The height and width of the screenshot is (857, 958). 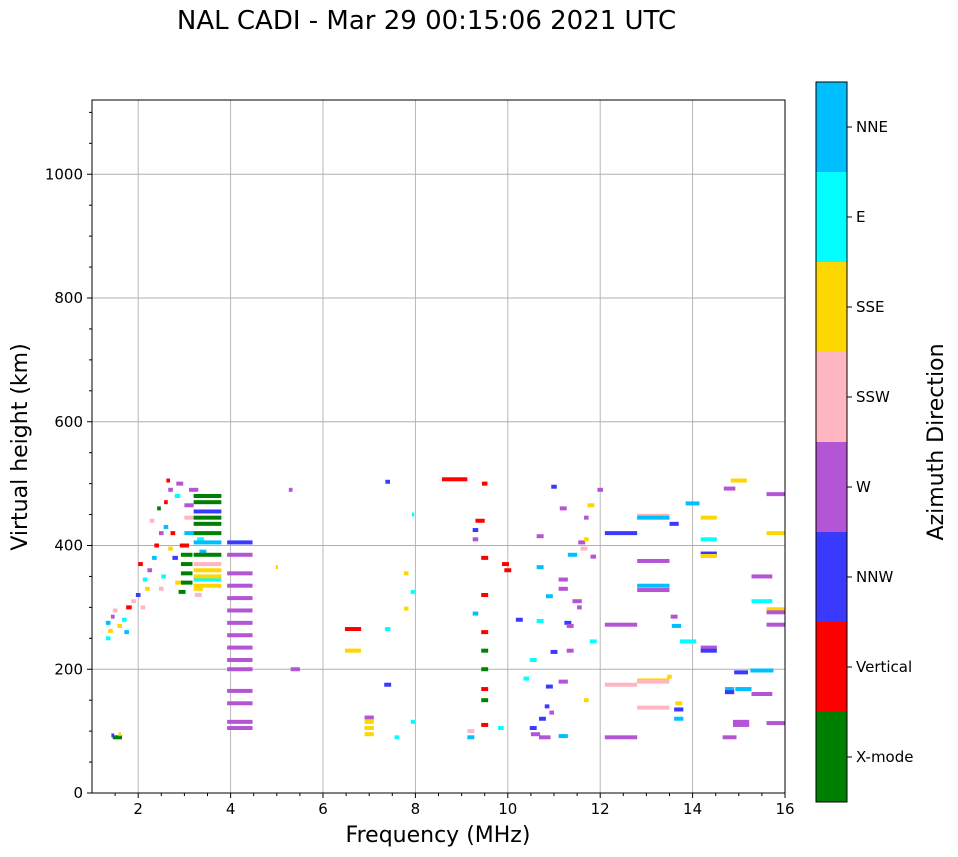 I want to click on x-tick-label: 14, so click(x=692, y=809).